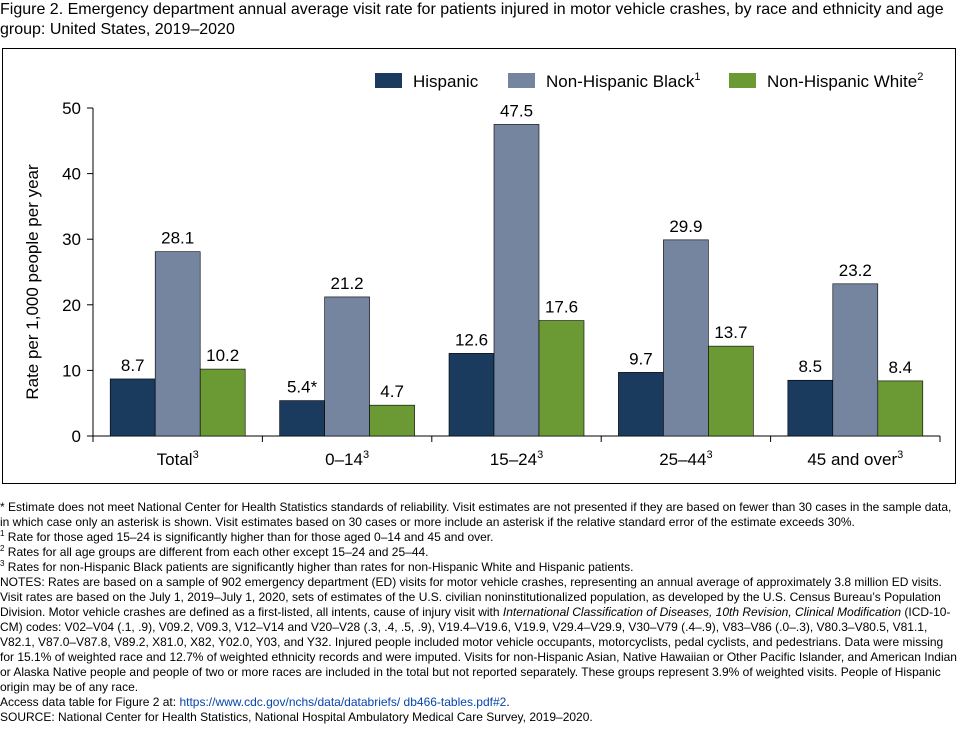 The image size is (960, 749). What do you see at coordinates (222, 355) in the screenshot?
I see `data-label: 10.2` at bounding box center [222, 355].